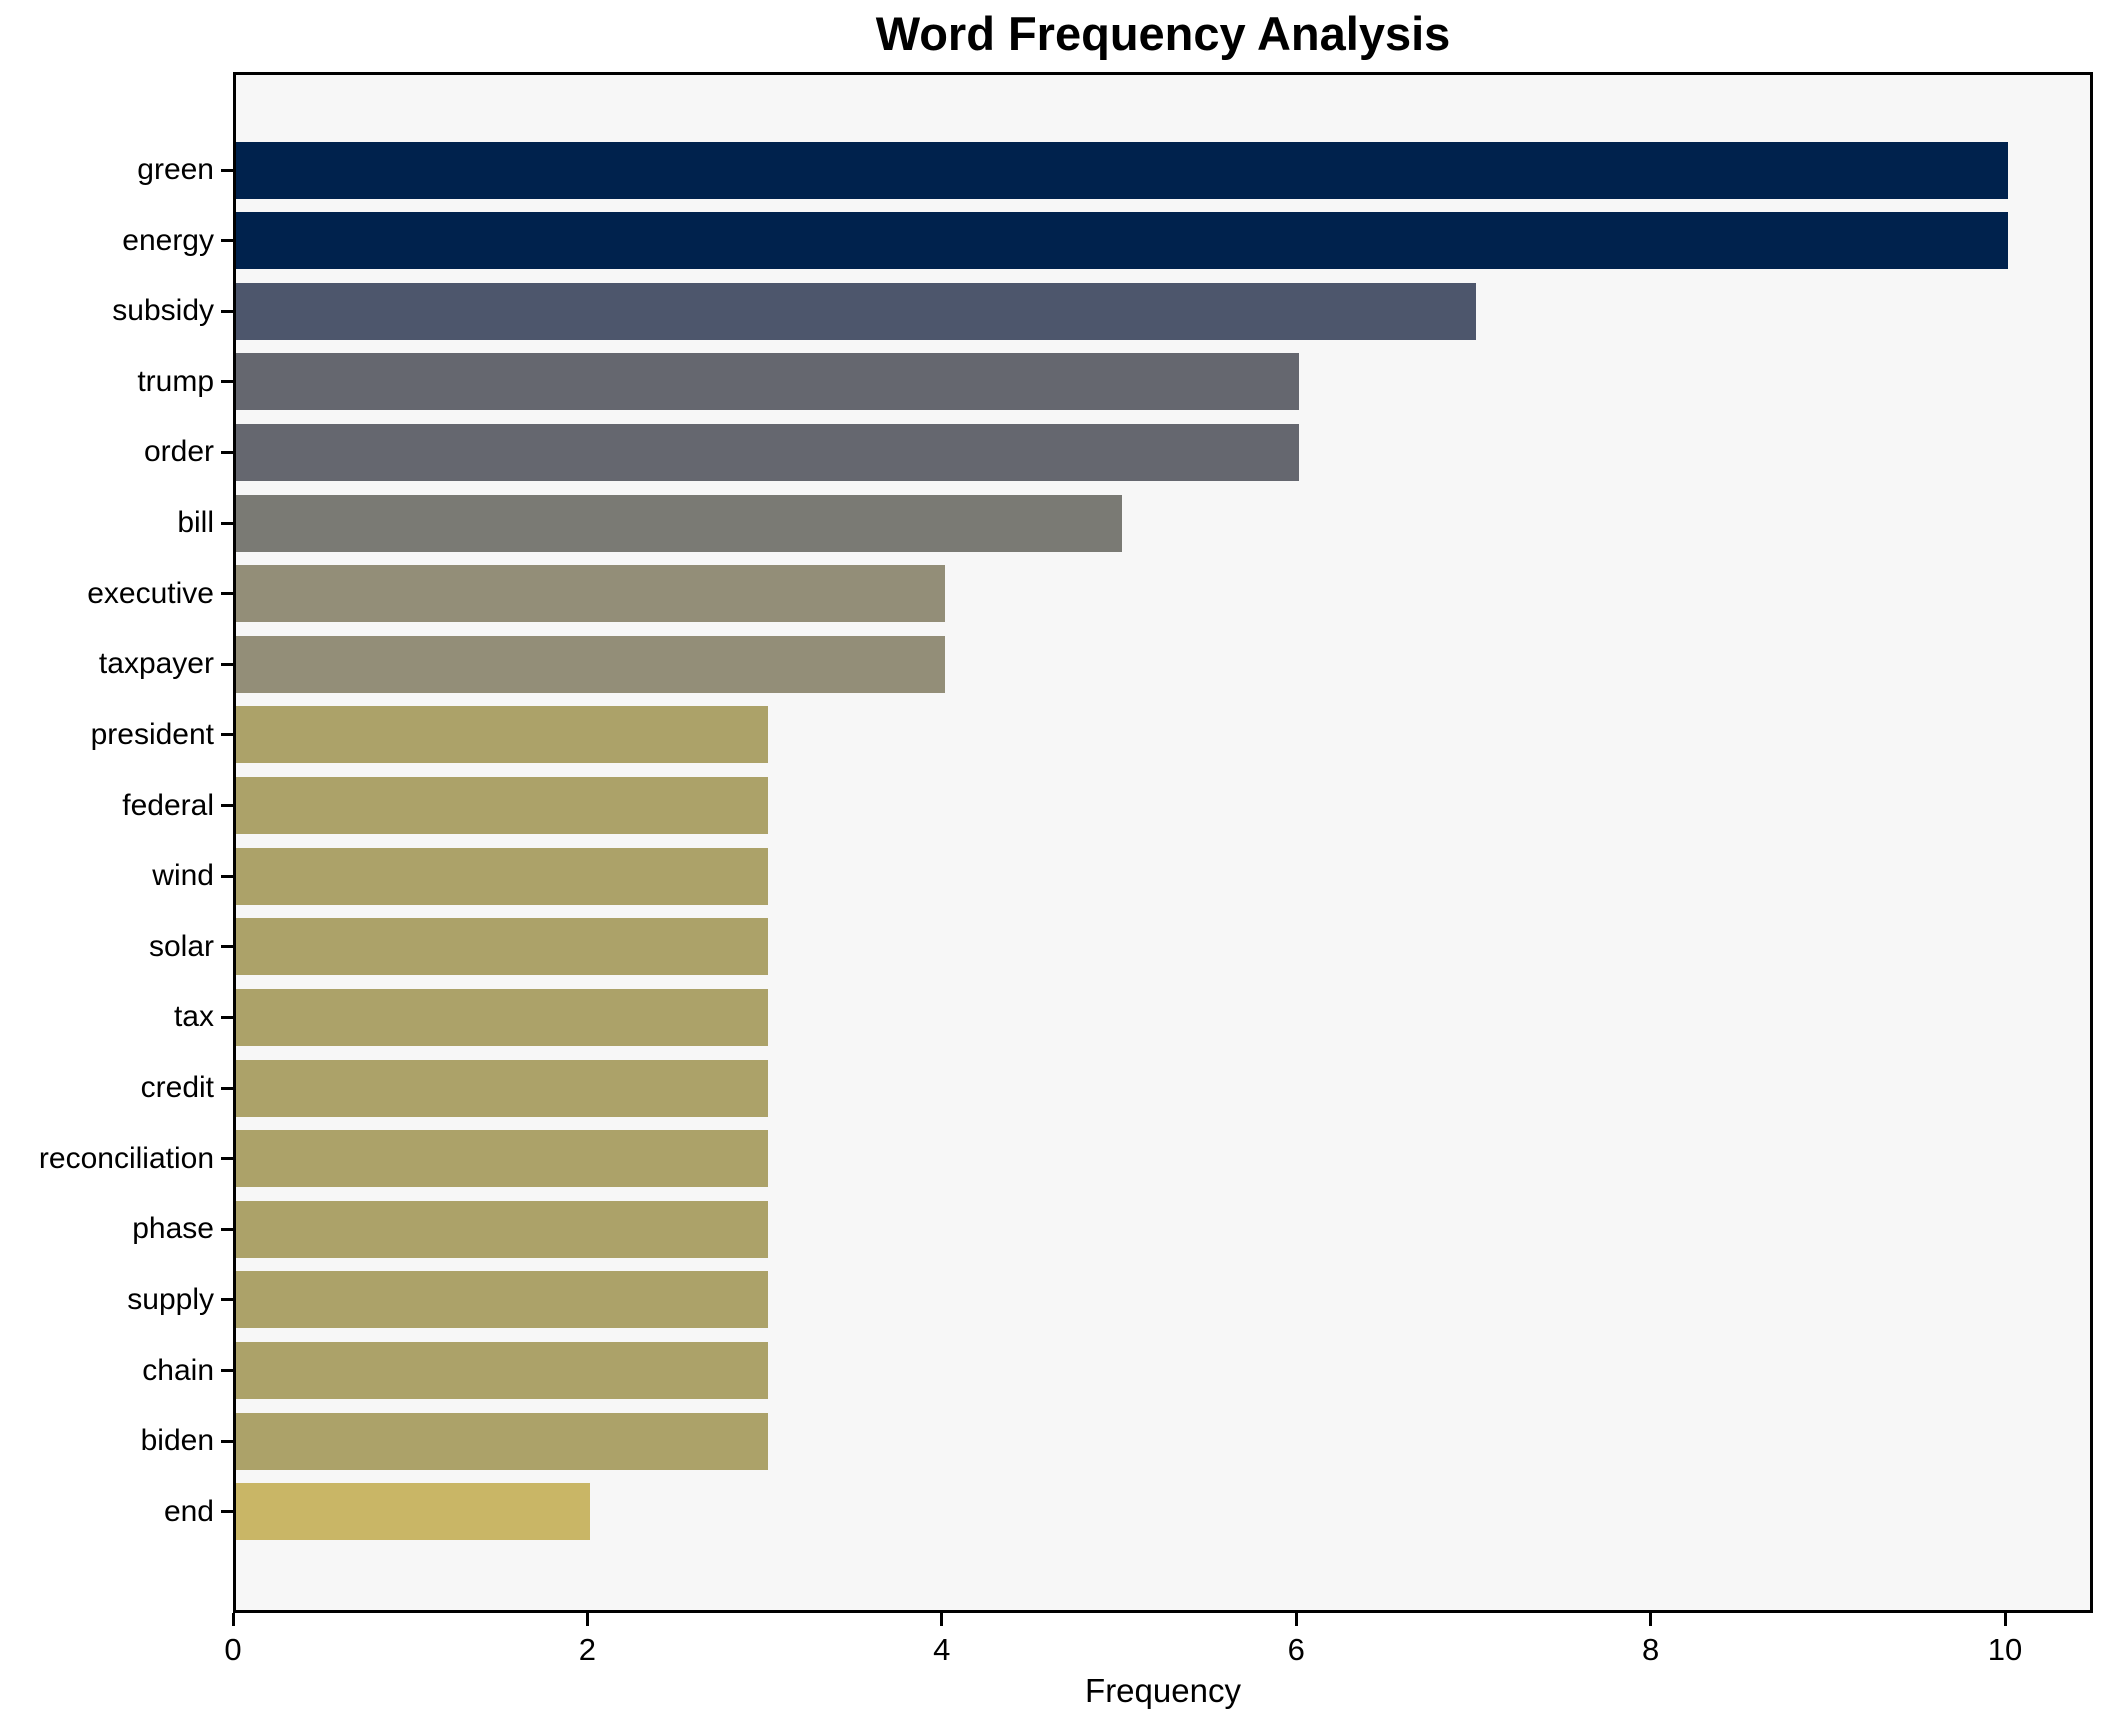 The width and height of the screenshot is (2113, 1722). Describe the element at coordinates (181, 946) in the screenshot. I see `y-tick-label-solar: solar` at that location.